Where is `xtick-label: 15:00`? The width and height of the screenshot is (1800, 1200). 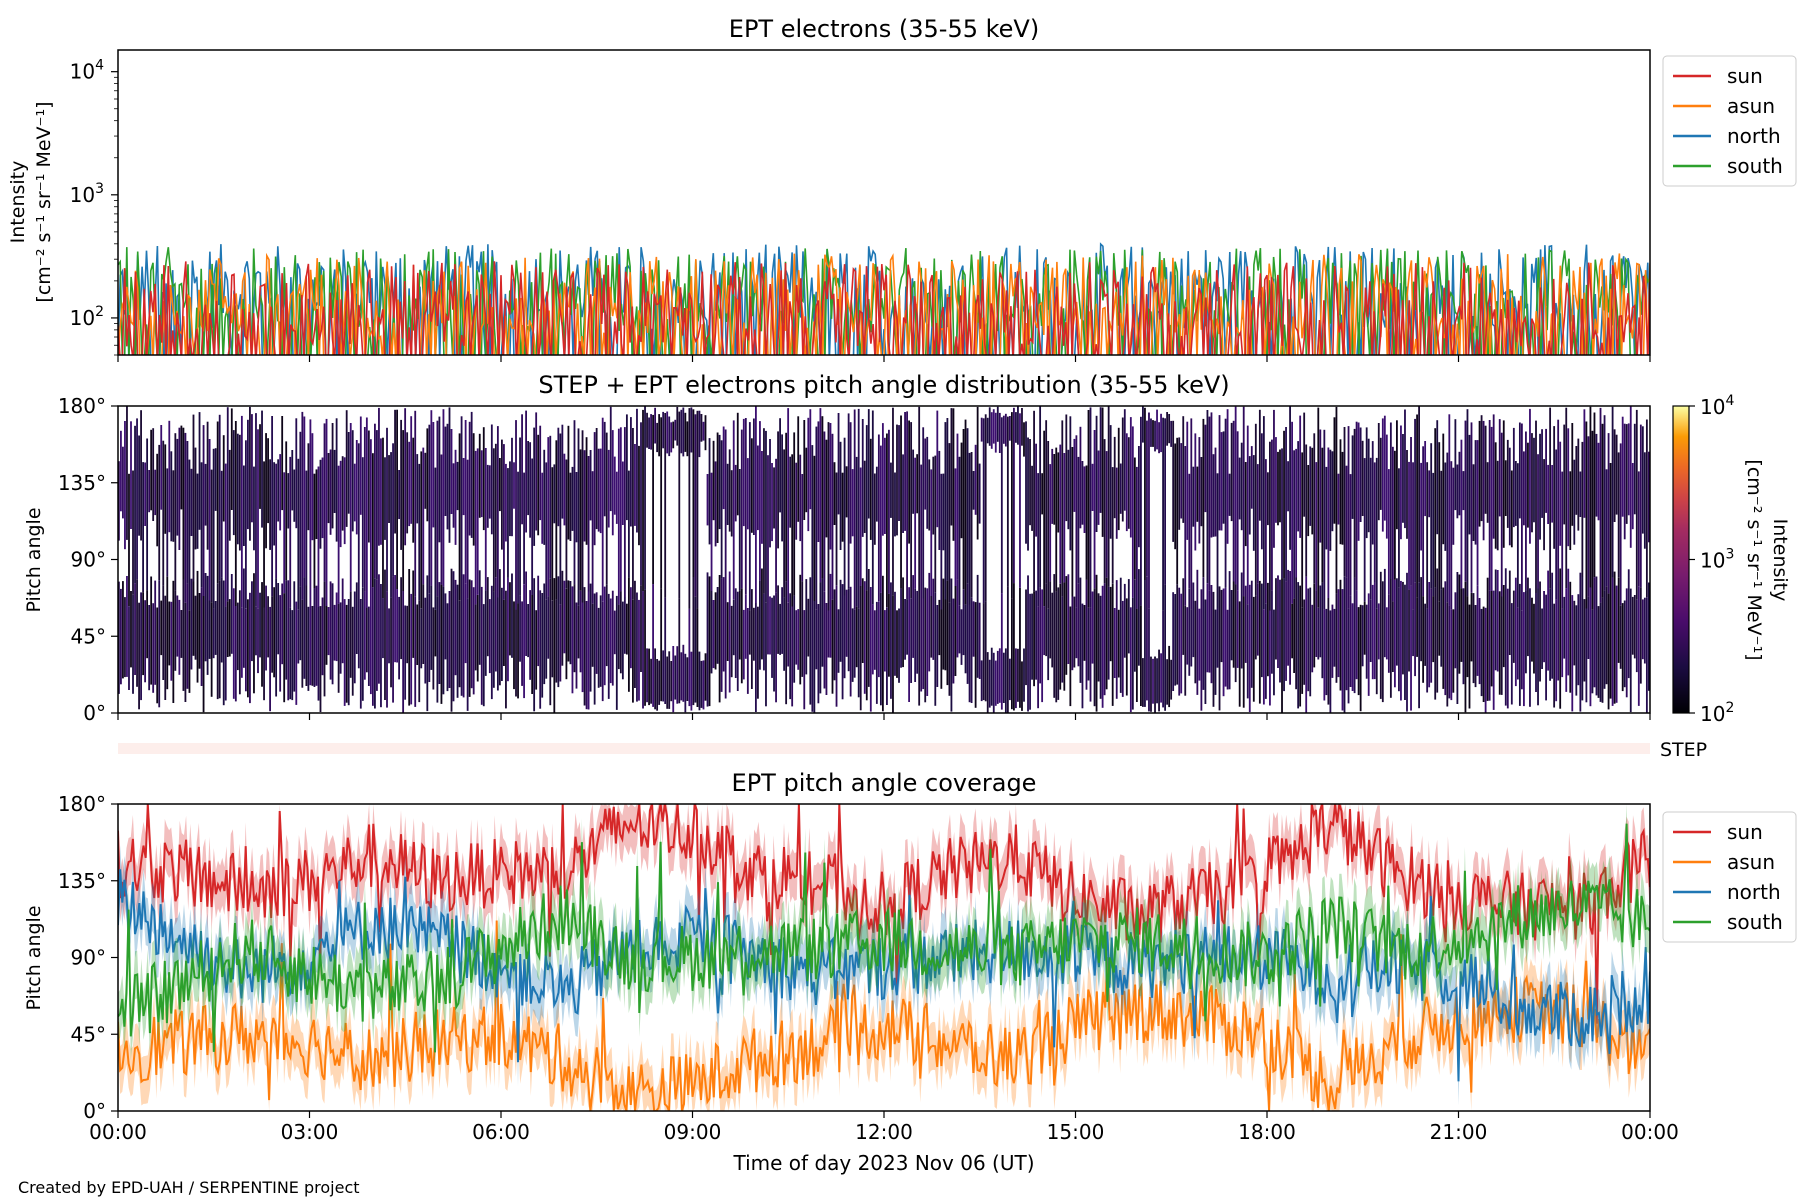
xtick-label: 15:00 is located at coordinates (1076, 1132).